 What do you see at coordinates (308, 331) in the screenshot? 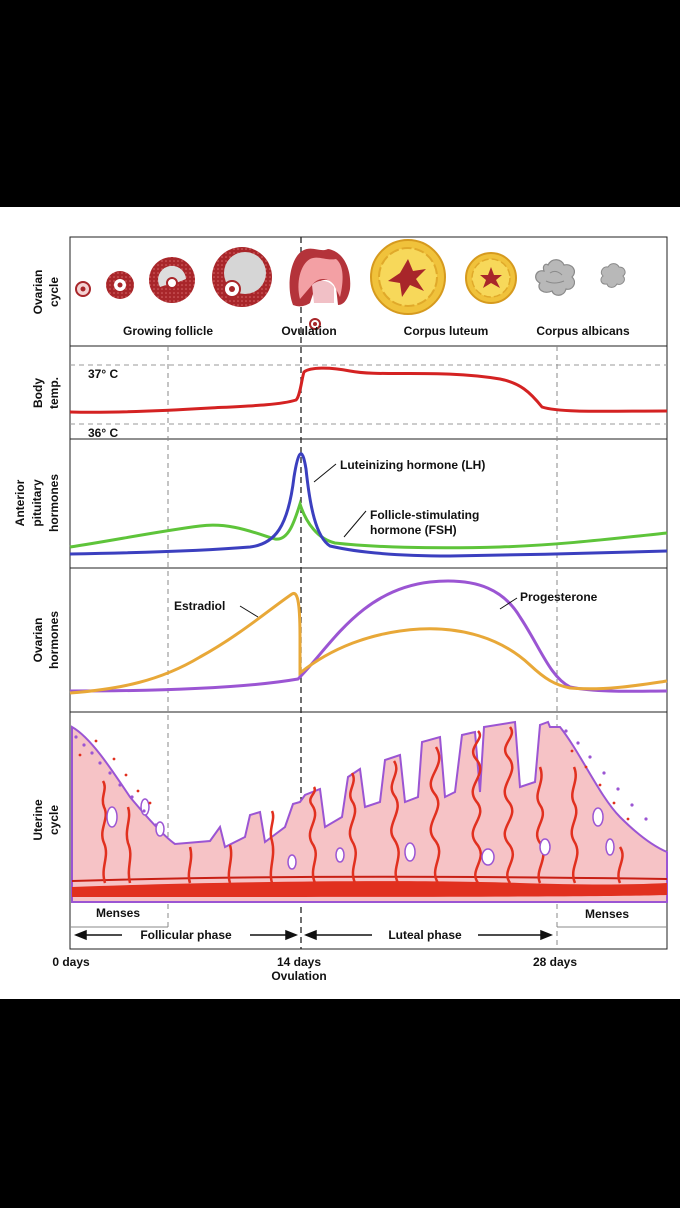
I see `stage-label-ovulation: Ovulation` at bounding box center [308, 331].